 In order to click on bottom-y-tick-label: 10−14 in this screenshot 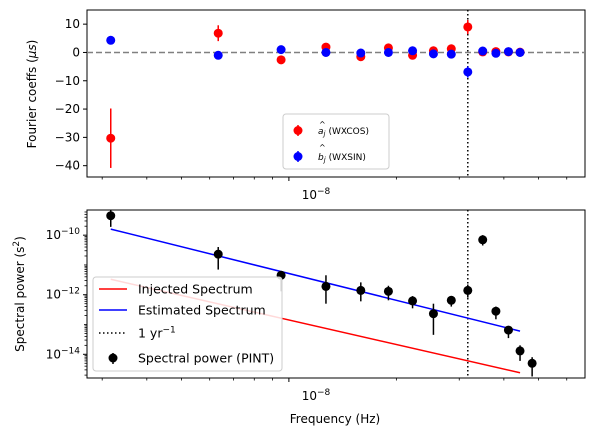, I will do `click(63, 353)`.